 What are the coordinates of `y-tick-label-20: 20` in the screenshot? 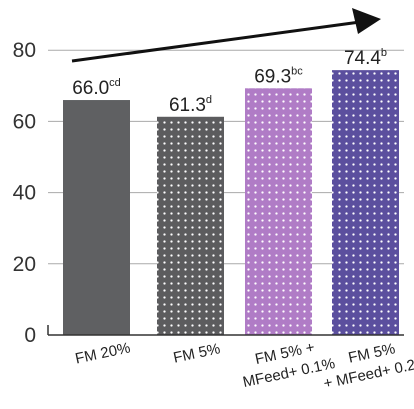 It's located at (24, 264).